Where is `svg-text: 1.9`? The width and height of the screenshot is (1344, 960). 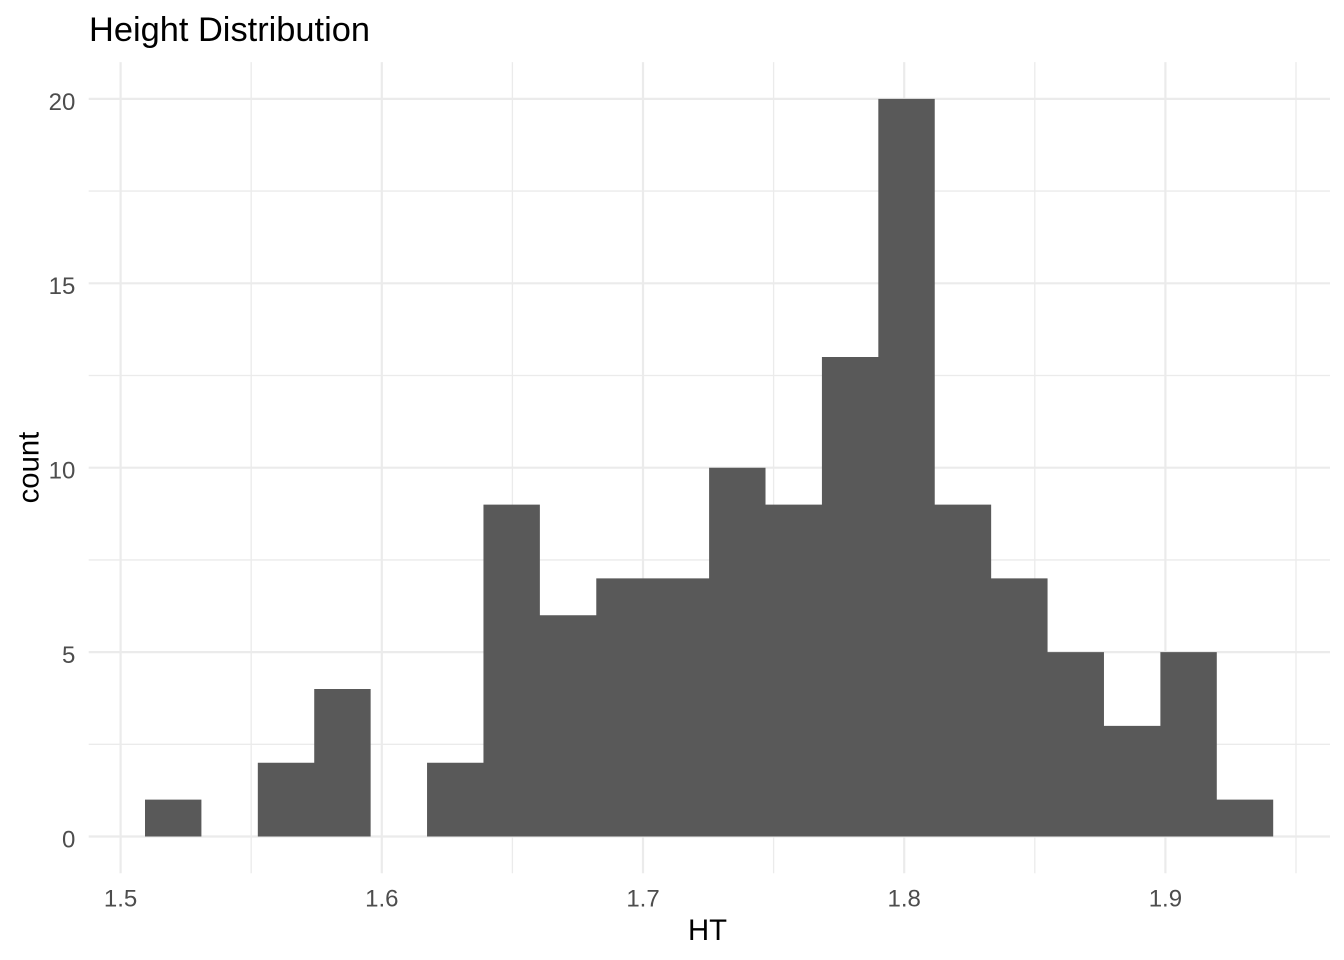 svg-text: 1.9 is located at coordinates (1165, 898).